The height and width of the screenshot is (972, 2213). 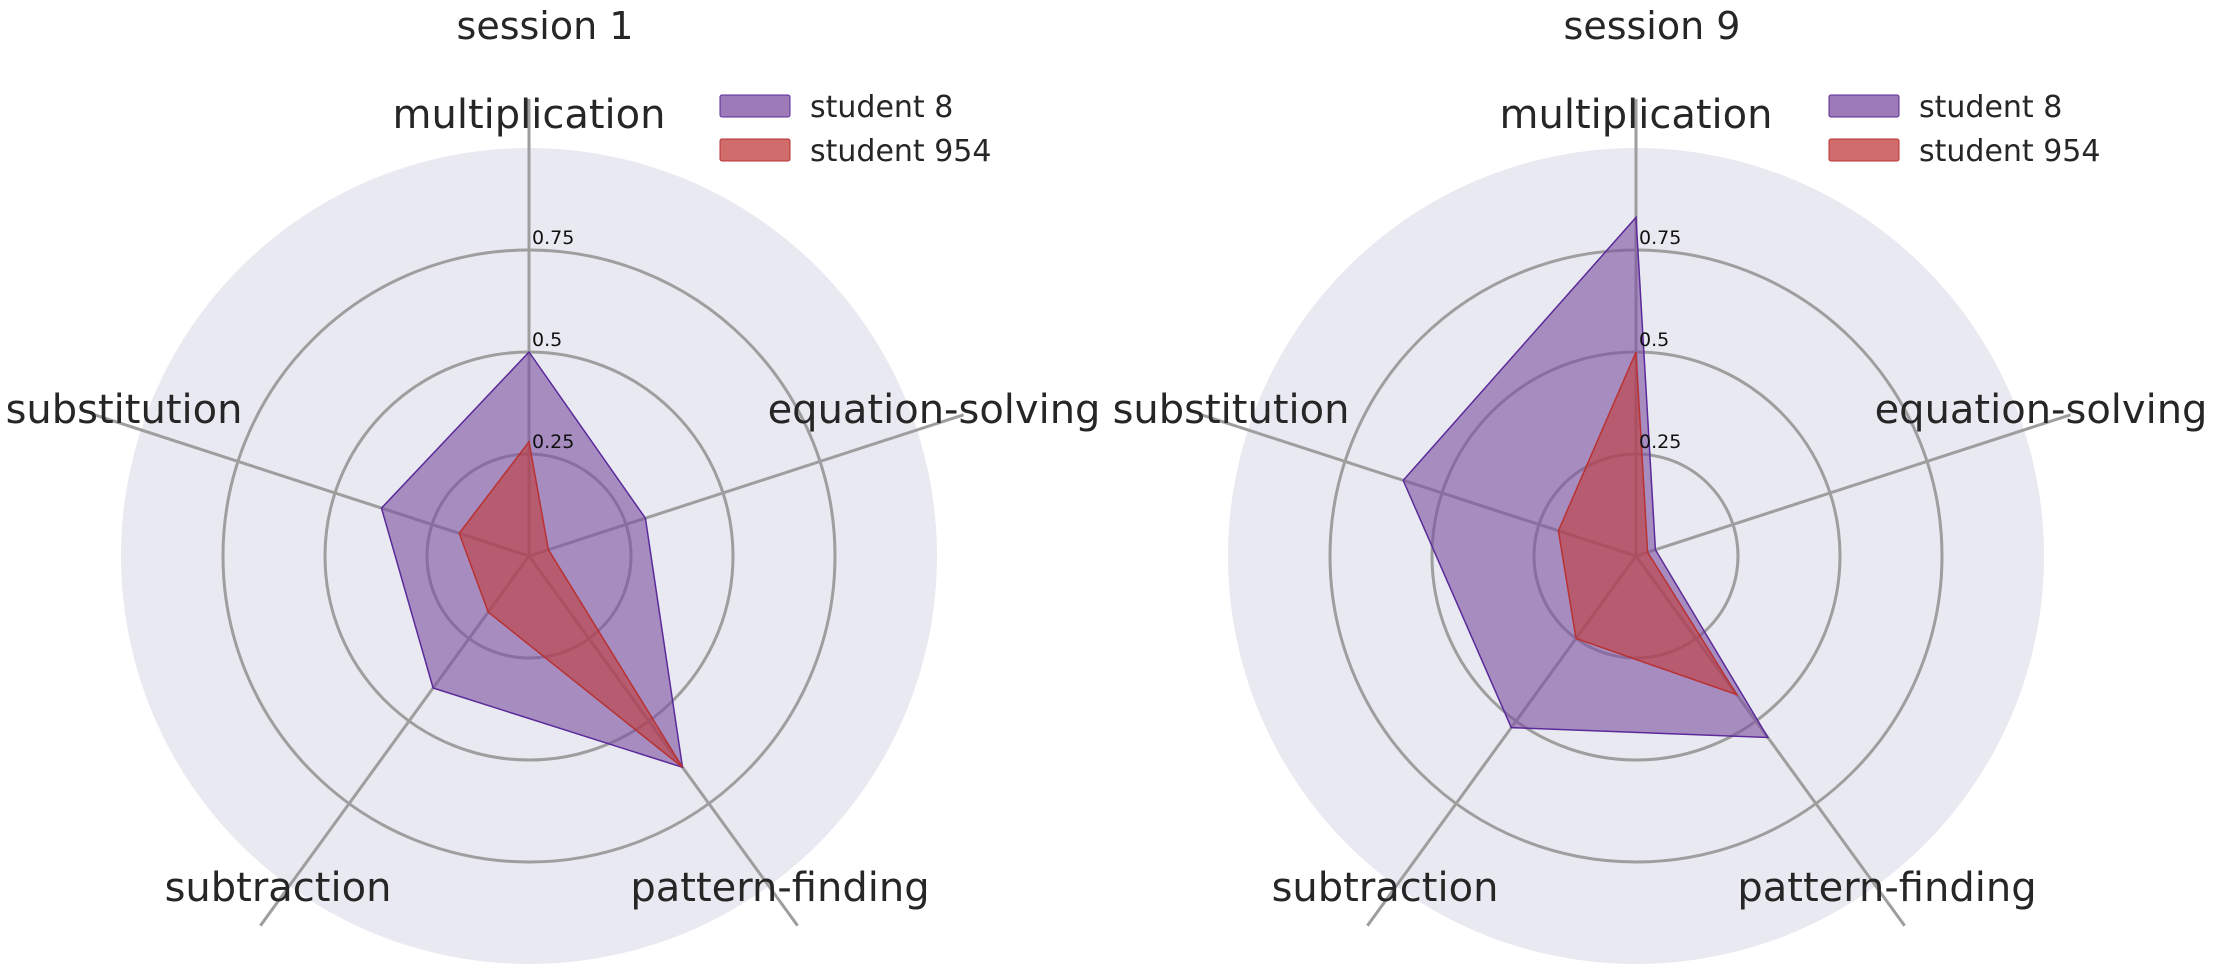 What do you see at coordinates (1853, 485) in the screenshot?
I see `spoke-equation-solving` at bounding box center [1853, 485].